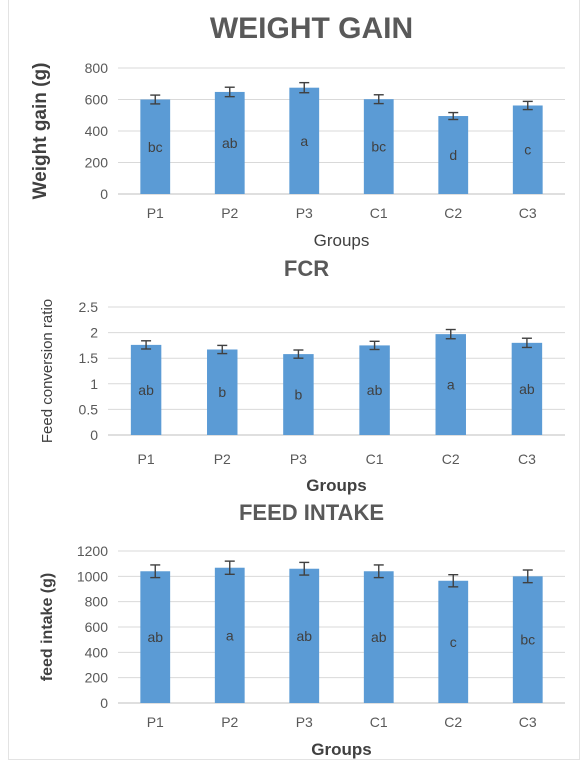  Describe the element at coordinates (311, 28) in the screenshot. I see `chart-title: WEIGHT GAIN` at that location.